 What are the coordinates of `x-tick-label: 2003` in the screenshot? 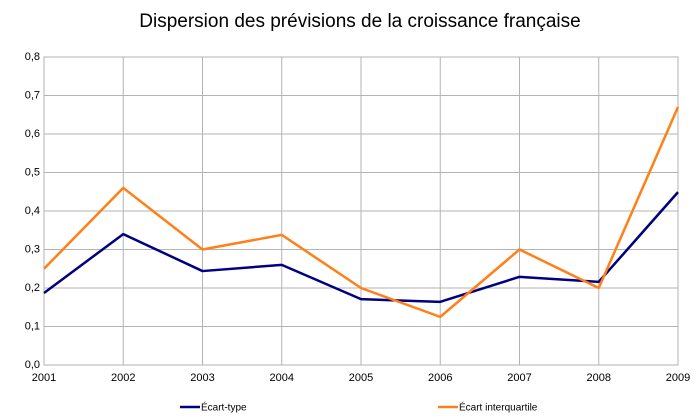 It's located at (202, 378).